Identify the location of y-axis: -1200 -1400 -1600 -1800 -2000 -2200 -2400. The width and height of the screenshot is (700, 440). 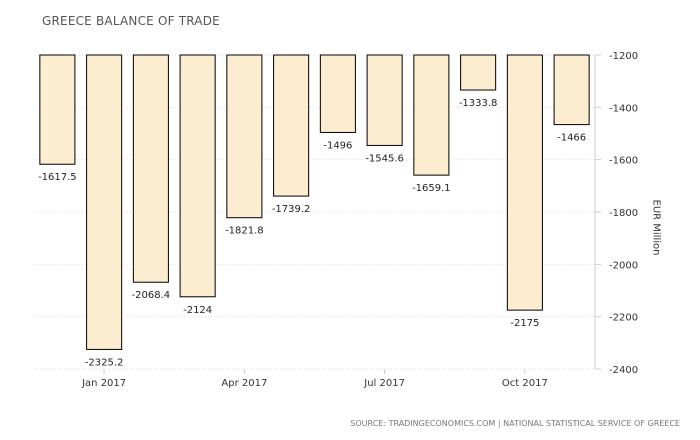
(616, 213).